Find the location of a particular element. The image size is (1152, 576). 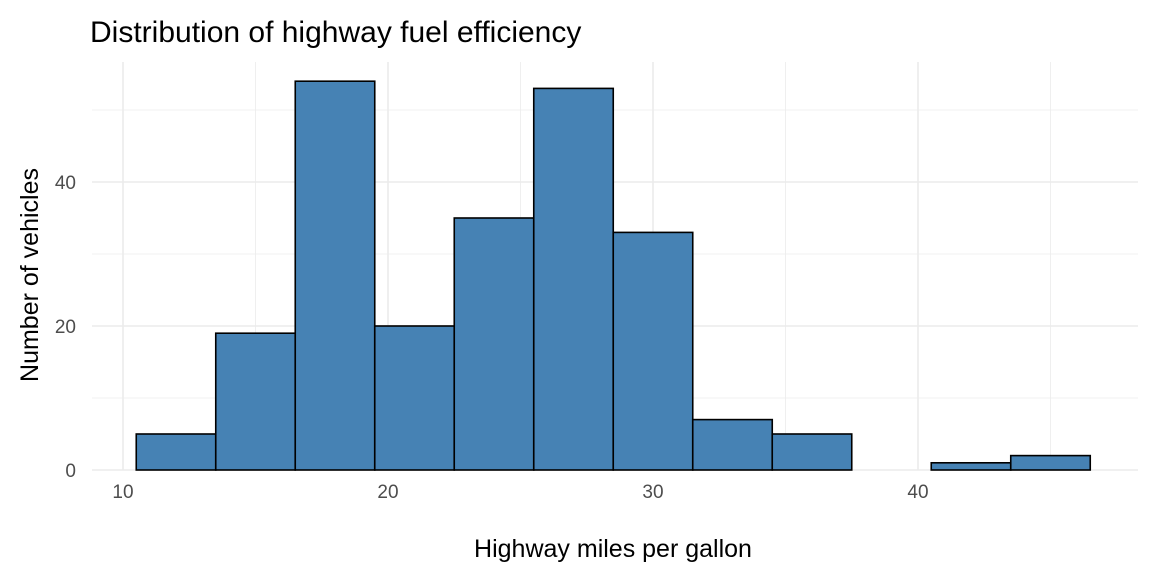

y-tick-label: 0 is located at coordinates (70, 471).